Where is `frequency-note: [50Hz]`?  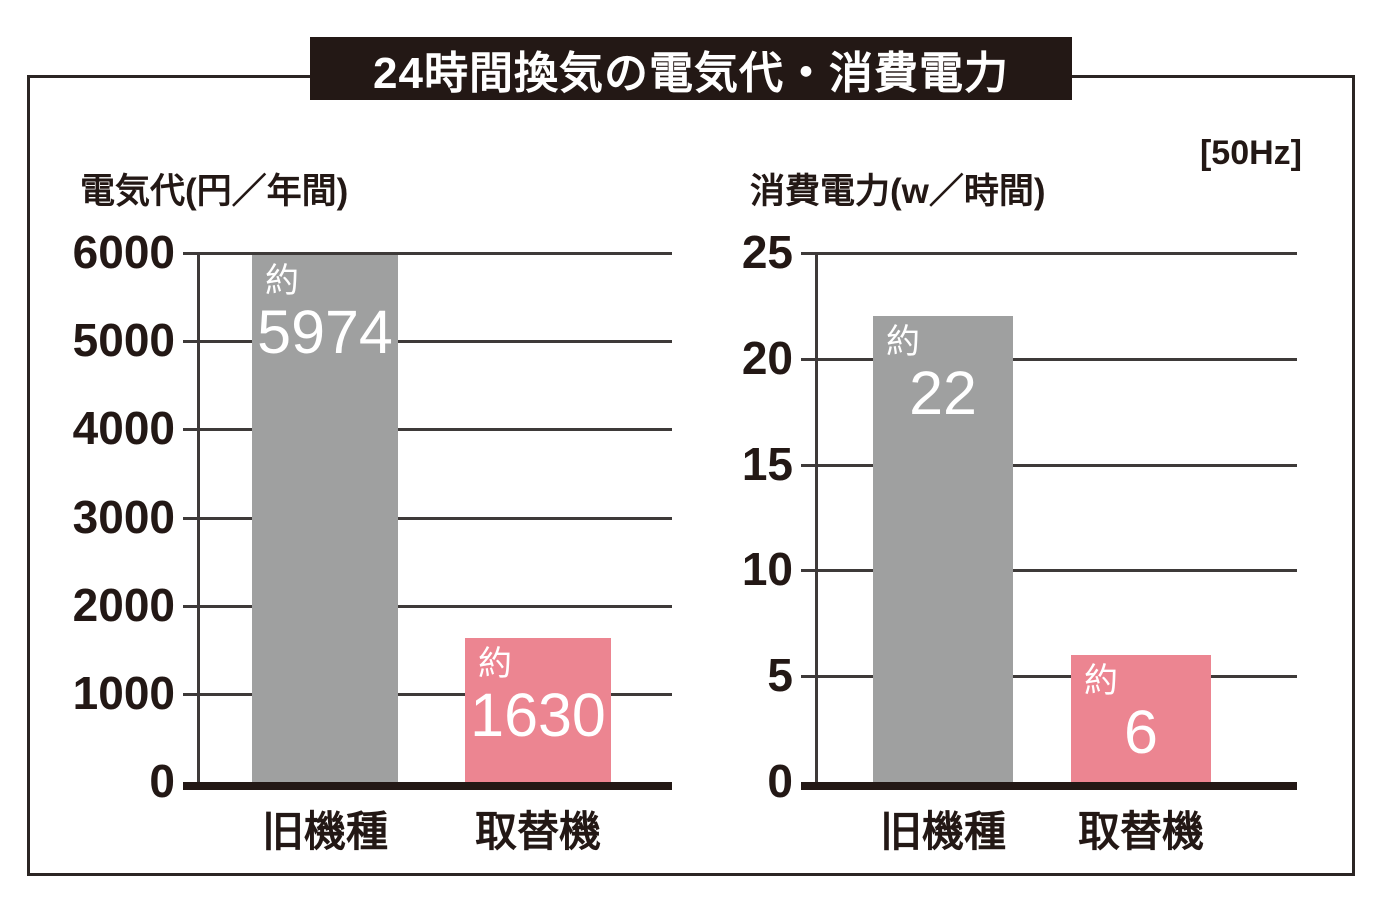 frequency-note: [50Hz] is located at coordinates (1250, 153).